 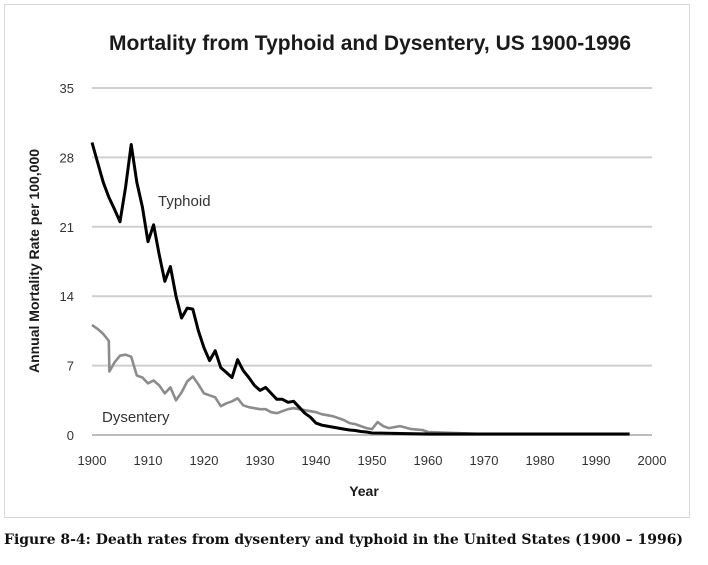 I want to click on y-tick-label: 7, so click(x=70, y=366).